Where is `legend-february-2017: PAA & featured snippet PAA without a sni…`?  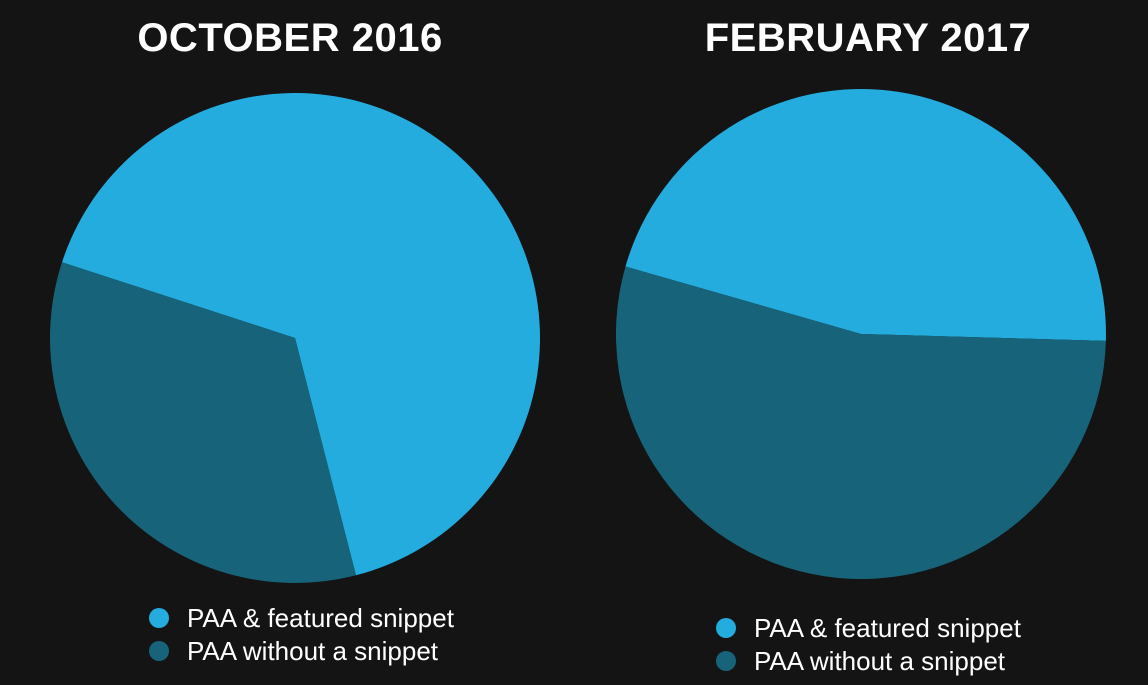
legend-february-2017: PAA & featured snippet PAA without a sni… is located at coordinates (868, 644).